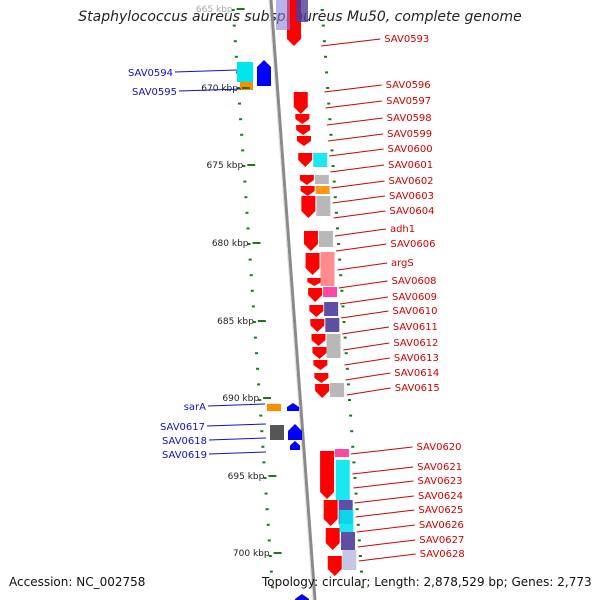  What do you see at coordinates (277, 432) in the screenshot?
I see `grey-feature` at bounding box center [277, 432].